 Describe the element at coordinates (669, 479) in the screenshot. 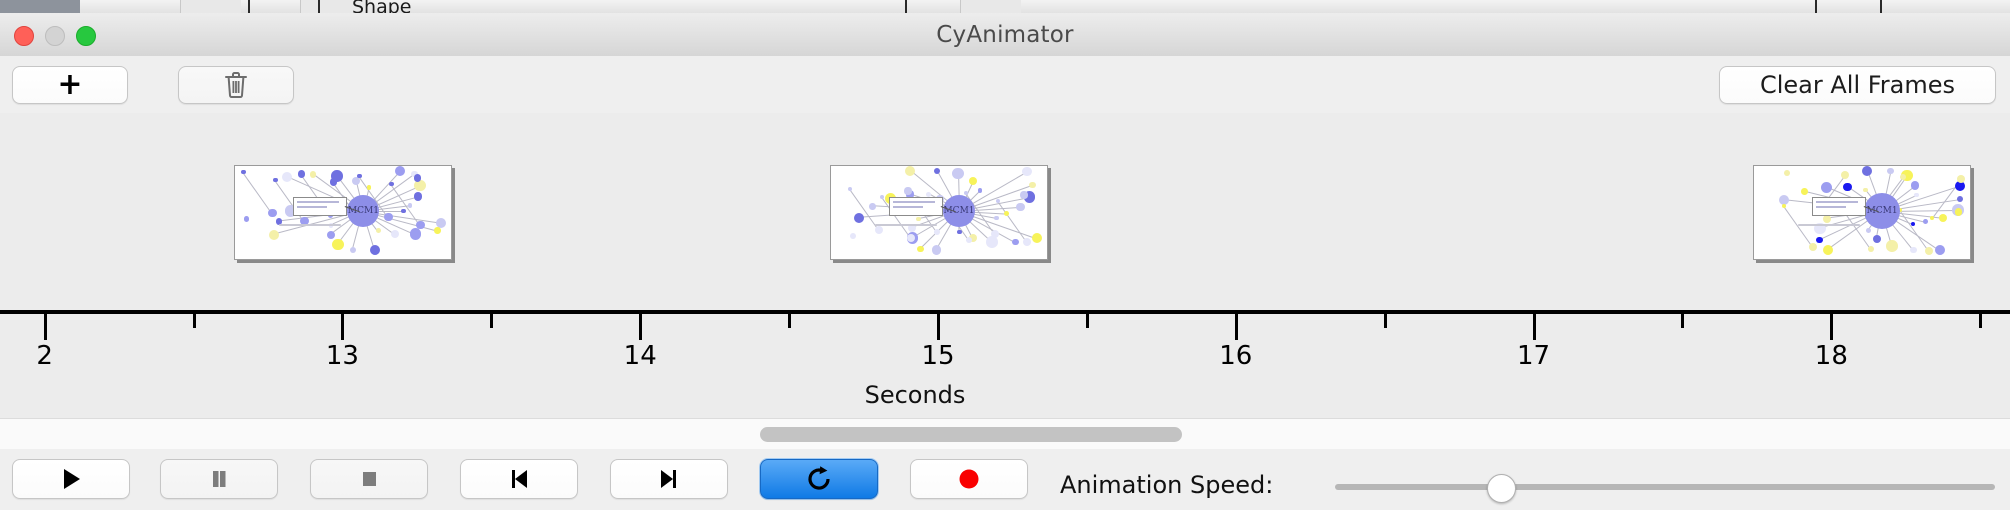

I see `skip-to-end-button` at that location.